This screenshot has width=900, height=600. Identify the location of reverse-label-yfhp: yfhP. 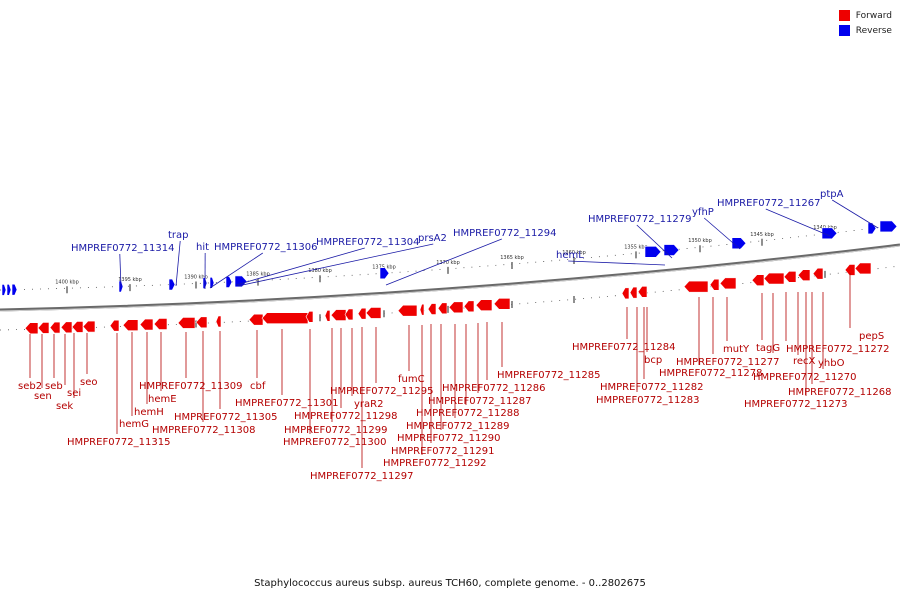
(703, 212).